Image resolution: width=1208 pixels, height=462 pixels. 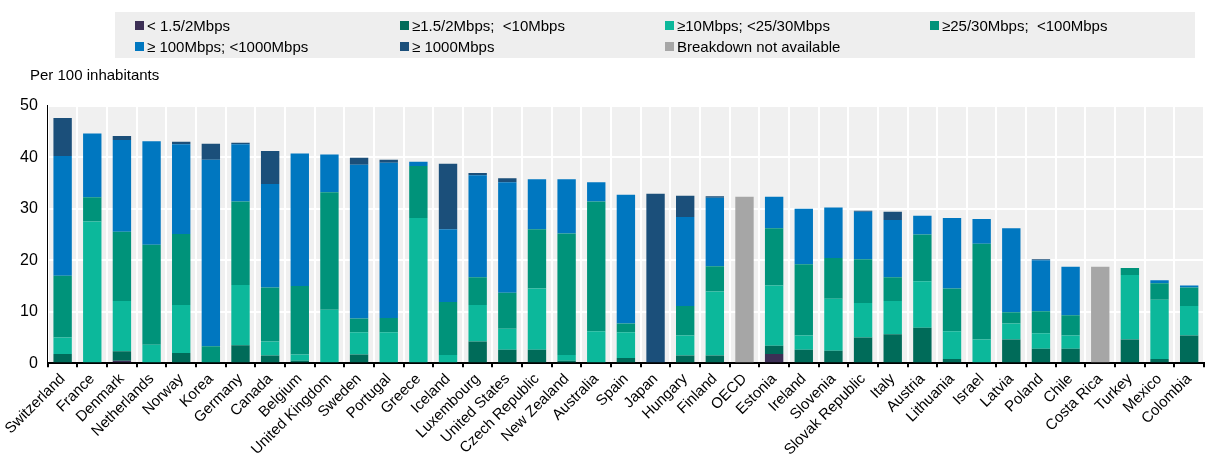 I want to click on legend-label: < 1.5/2Mbps, so click(x=188, y=25).